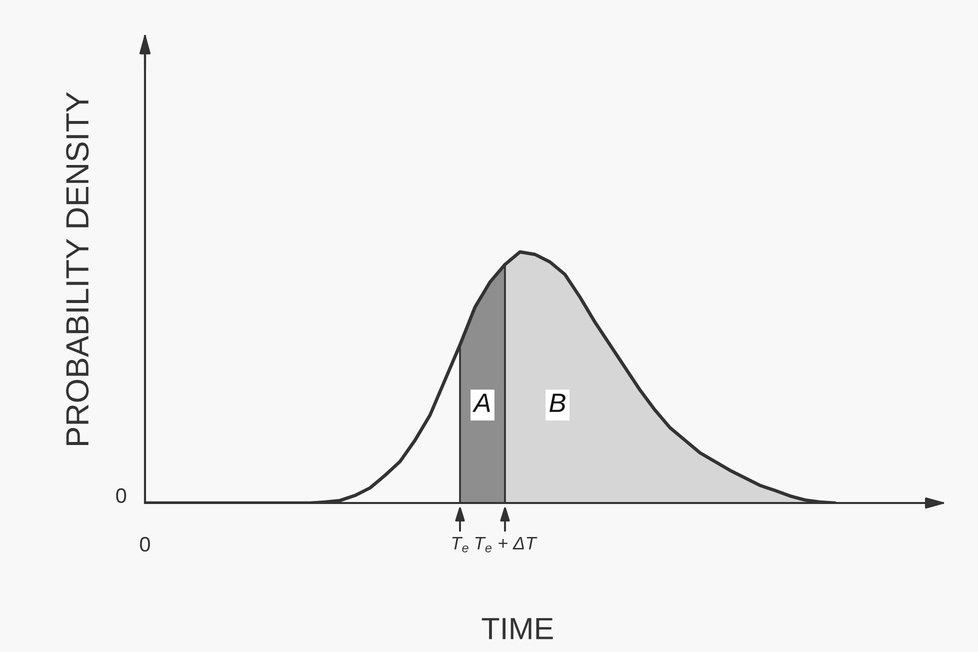 The width and height of the screenshot is (978, 652). I want to click on x-tick-label: T$_{e}$ + ΔT, so click(506, 544).